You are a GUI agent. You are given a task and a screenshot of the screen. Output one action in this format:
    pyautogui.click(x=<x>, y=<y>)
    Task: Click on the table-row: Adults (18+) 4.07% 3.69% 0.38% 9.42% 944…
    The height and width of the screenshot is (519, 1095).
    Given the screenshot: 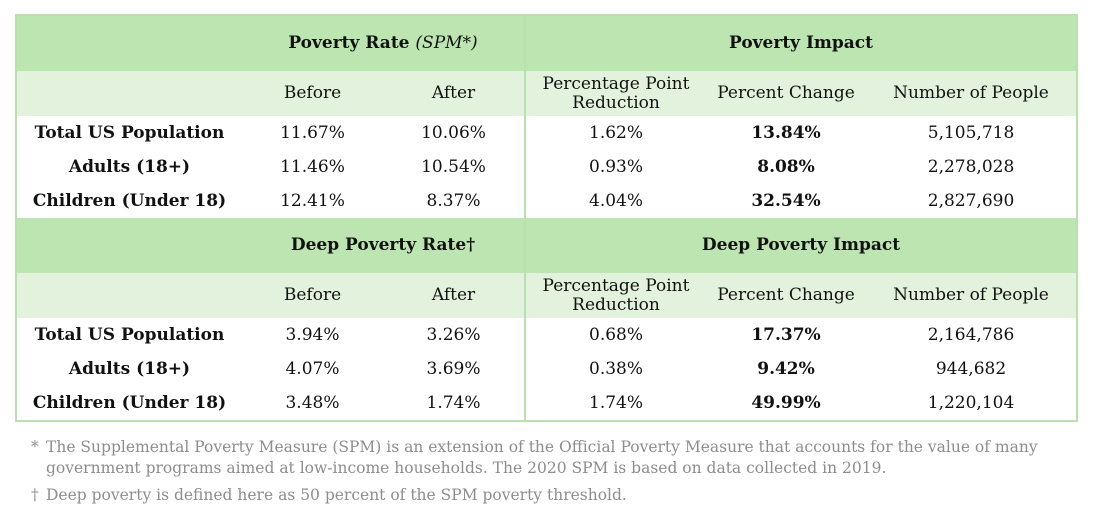 What is the action you would take?
    pyautogui.click(x=547, y=369)
    